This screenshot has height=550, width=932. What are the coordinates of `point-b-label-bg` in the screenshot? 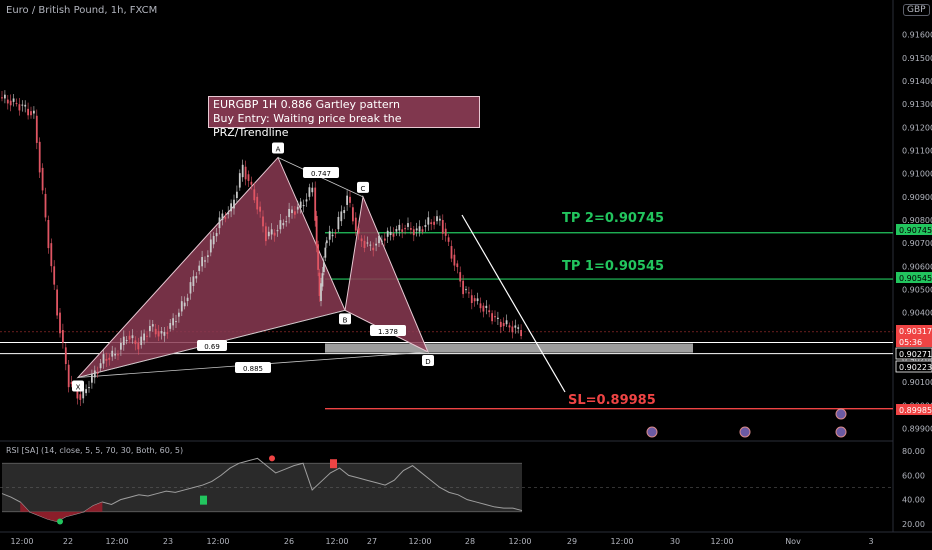 It's located at (345, 319).